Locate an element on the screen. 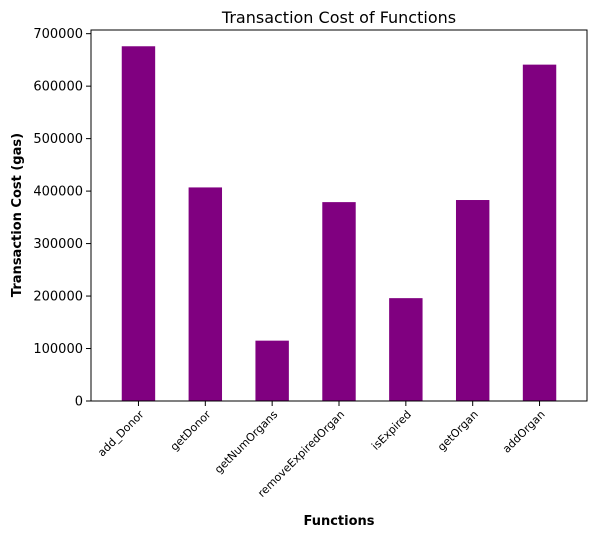 Image resolution: width=597 pixels, height=537 pixels. bar-getDonor is located at coordinates (205, 294).